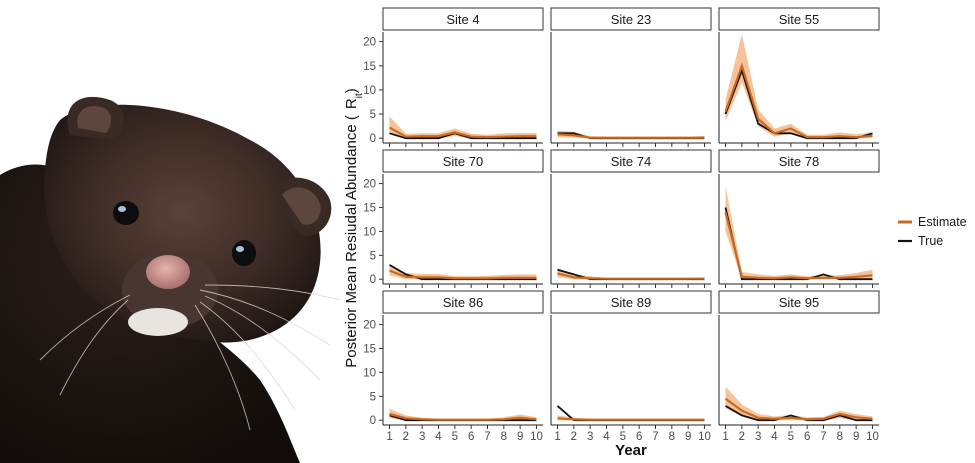 The width and height of the screenshot is (975, 463). Describe the element at coordinates (301, 206) in the screenshot. I see `right-ear-inner` at that location.